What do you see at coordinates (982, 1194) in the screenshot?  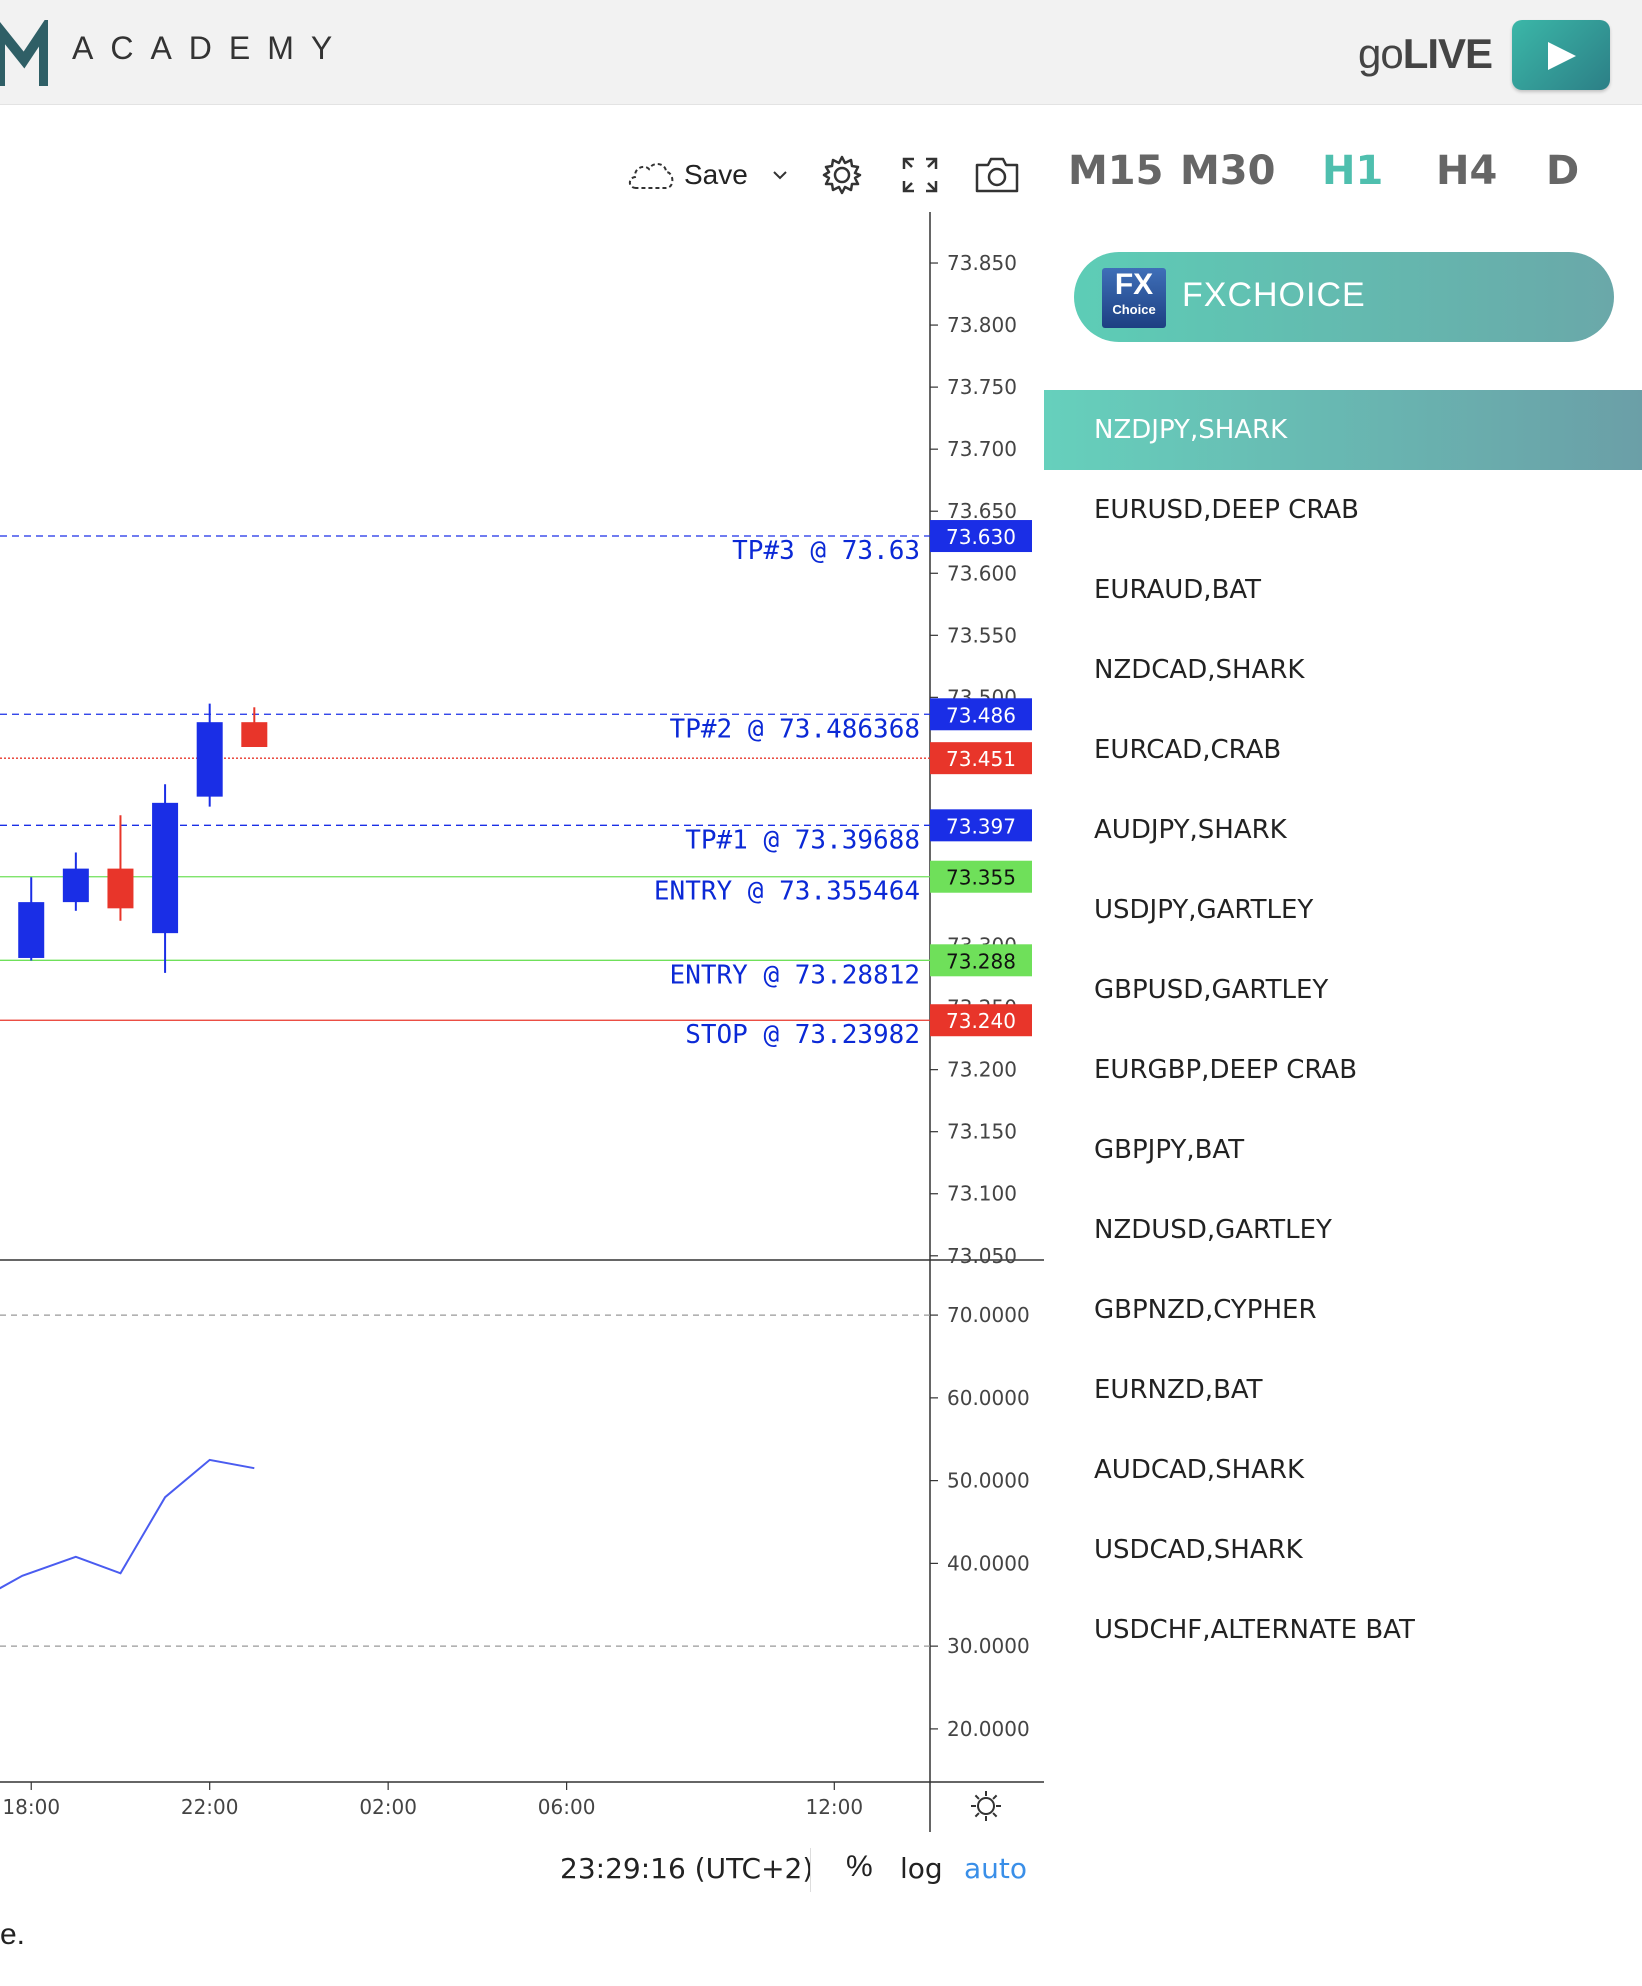 I see `price-tick-label: 73.100` at bounding box center [982, 1194].